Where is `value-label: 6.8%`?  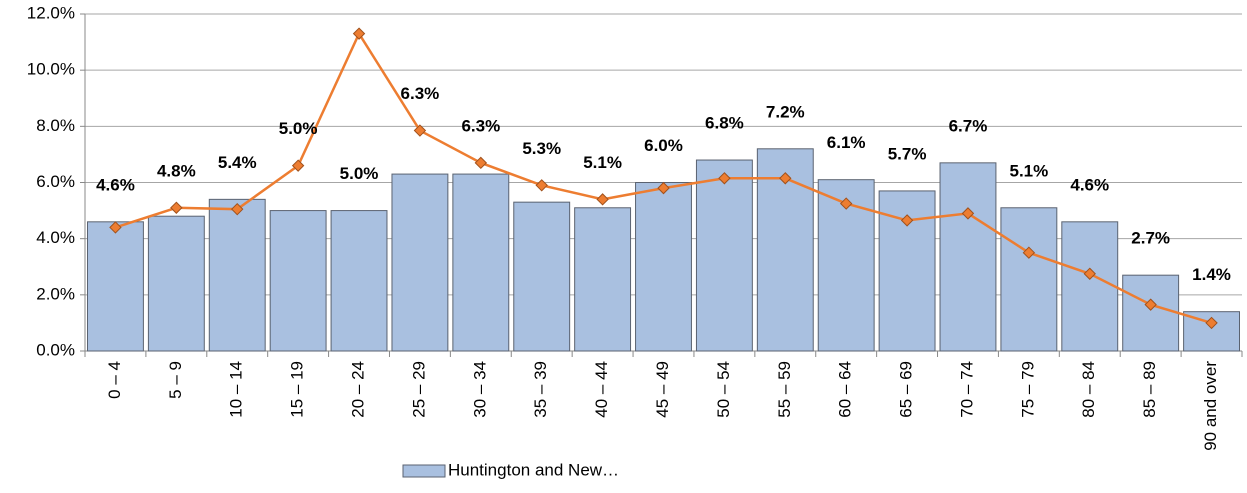 value-label: 6.8% is located at coordinates (724, 123).